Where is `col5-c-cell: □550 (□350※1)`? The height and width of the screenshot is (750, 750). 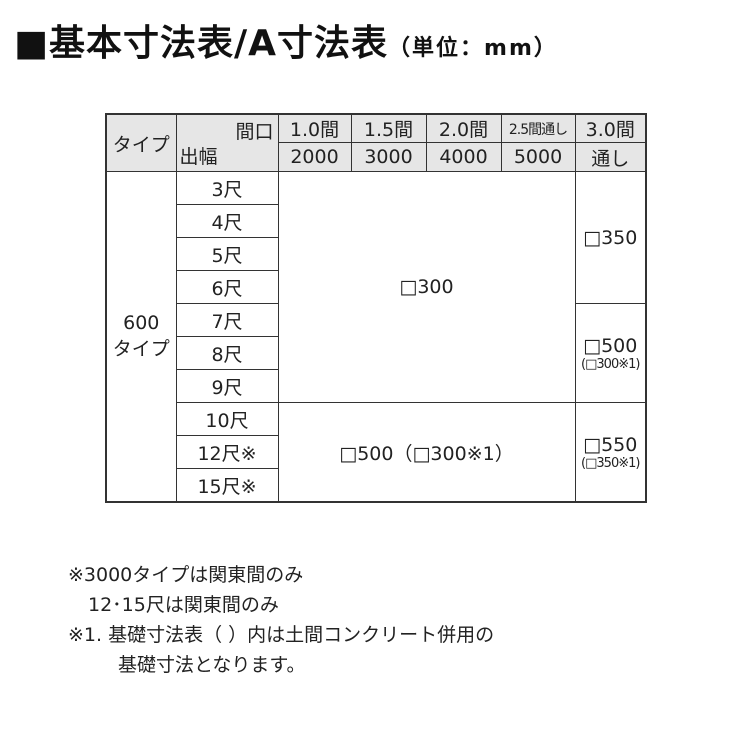 col5-c-cell: □550 (□350※1) is located at coordinates (610, 452).